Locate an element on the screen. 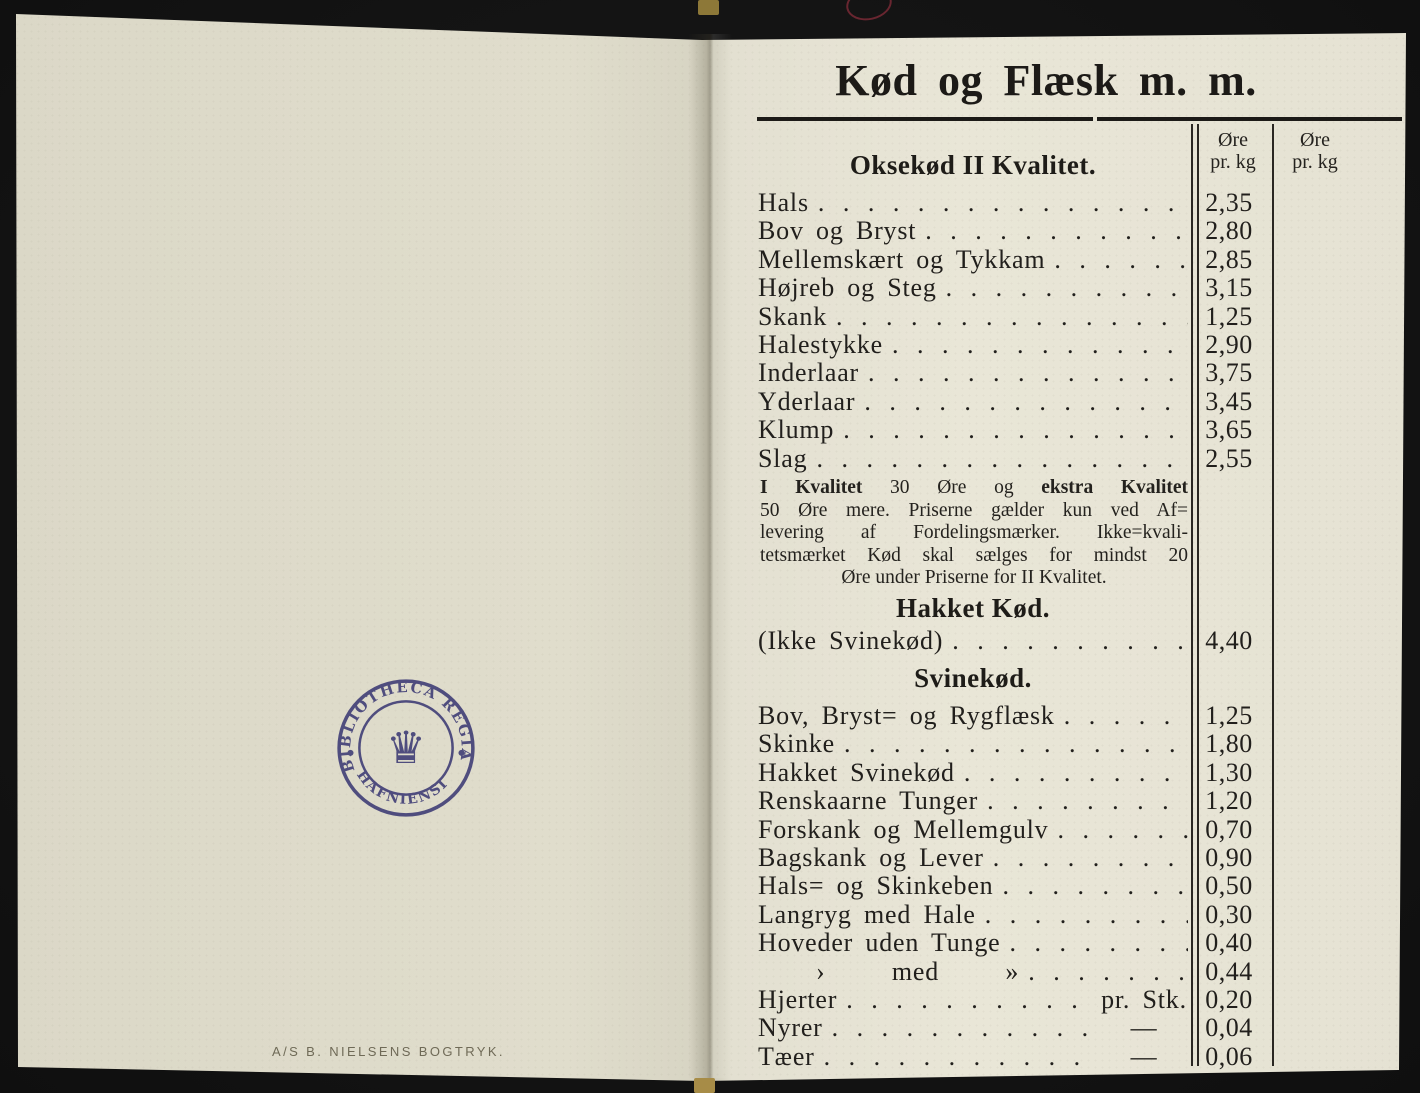  item-price: 2,90 is located at coordinates (1229, 344).